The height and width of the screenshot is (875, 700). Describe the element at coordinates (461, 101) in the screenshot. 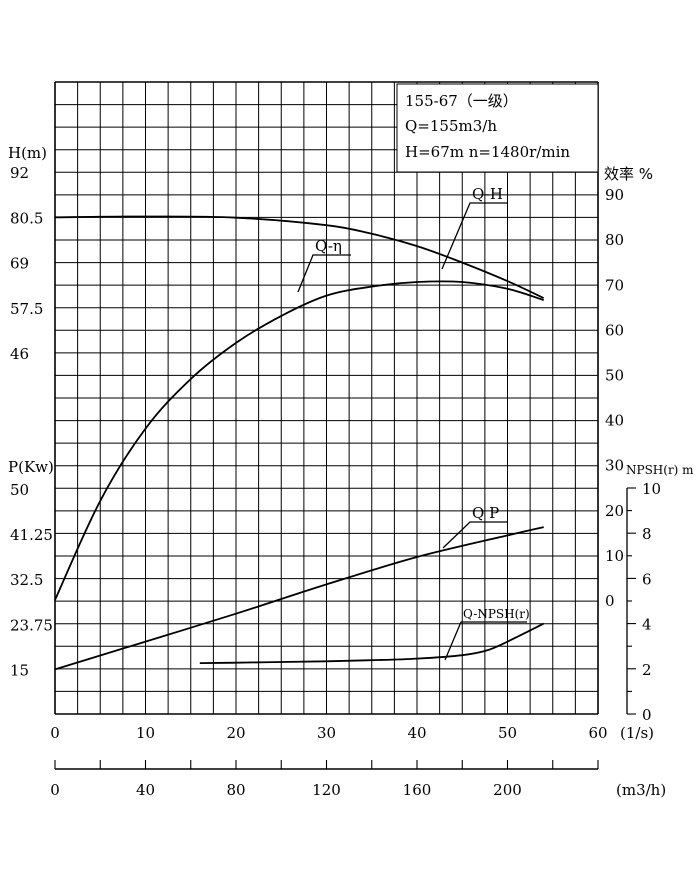

I see `info-line-1: 155-67（一级）` at that location.